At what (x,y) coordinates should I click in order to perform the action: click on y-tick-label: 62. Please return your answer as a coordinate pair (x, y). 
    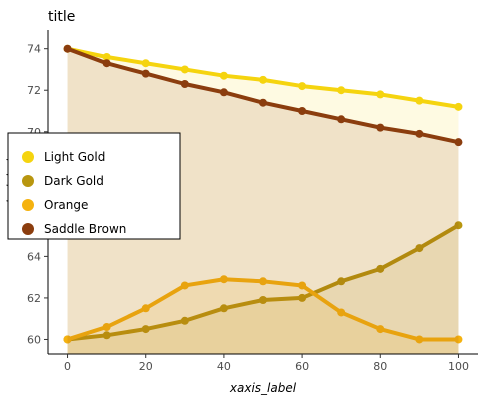
    Looking at the image, I should click on (34, 298).